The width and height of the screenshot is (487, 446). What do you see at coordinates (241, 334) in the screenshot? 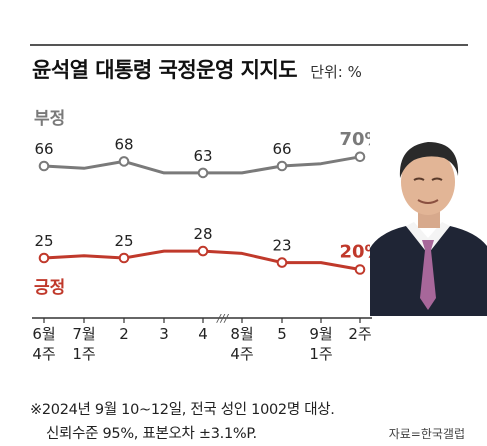
I see `x-tick-label-5: 8월` at bounding box center [241, 334].